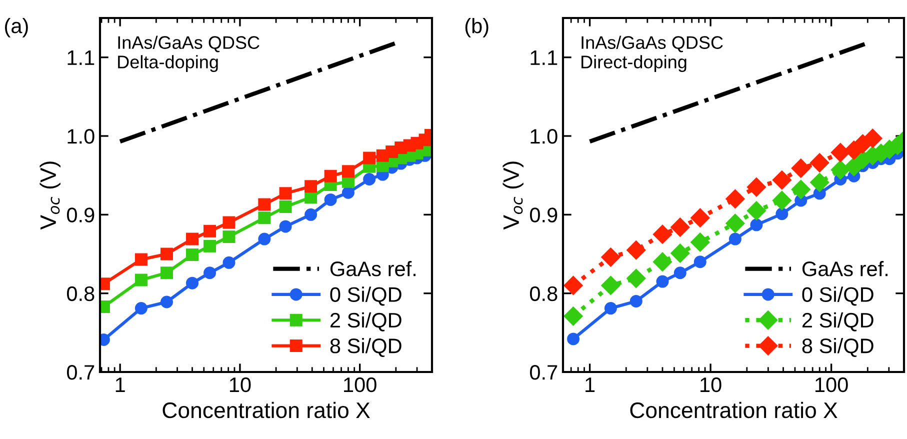 This screenshot has width=907, height=439. What do you see at coordinates (189, 54) in the screenshot?
I see `annotation: InAs/GaAs QDSC Delta-doping` at bounding box center [189, 54].